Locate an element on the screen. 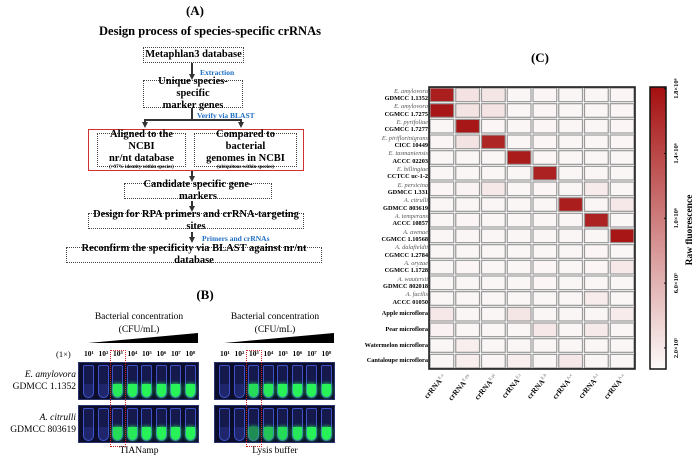 The image size is (700, 462). species-name: A. facilis is located at coordinates (416, 295).